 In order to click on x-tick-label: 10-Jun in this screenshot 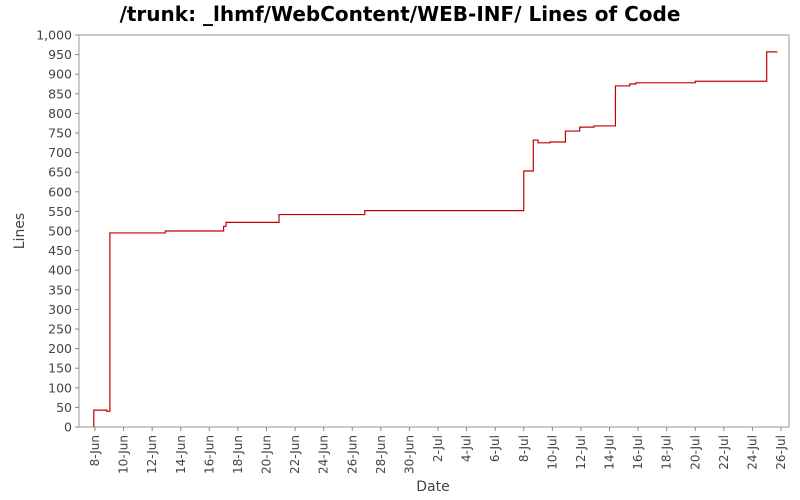, I will do `click(124, 454)`.